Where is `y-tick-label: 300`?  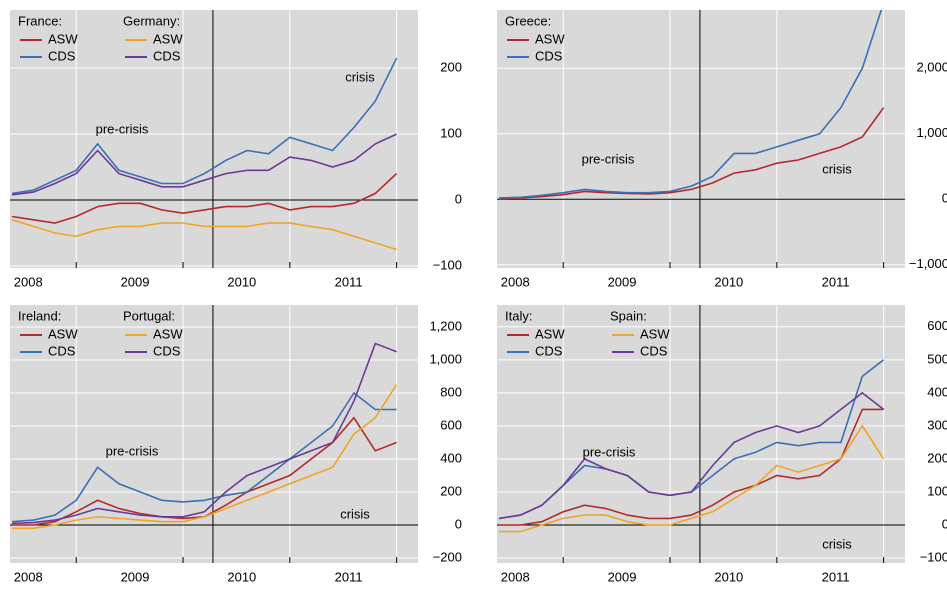
y-tick-label: 300 is located at coordinates (937, 424).